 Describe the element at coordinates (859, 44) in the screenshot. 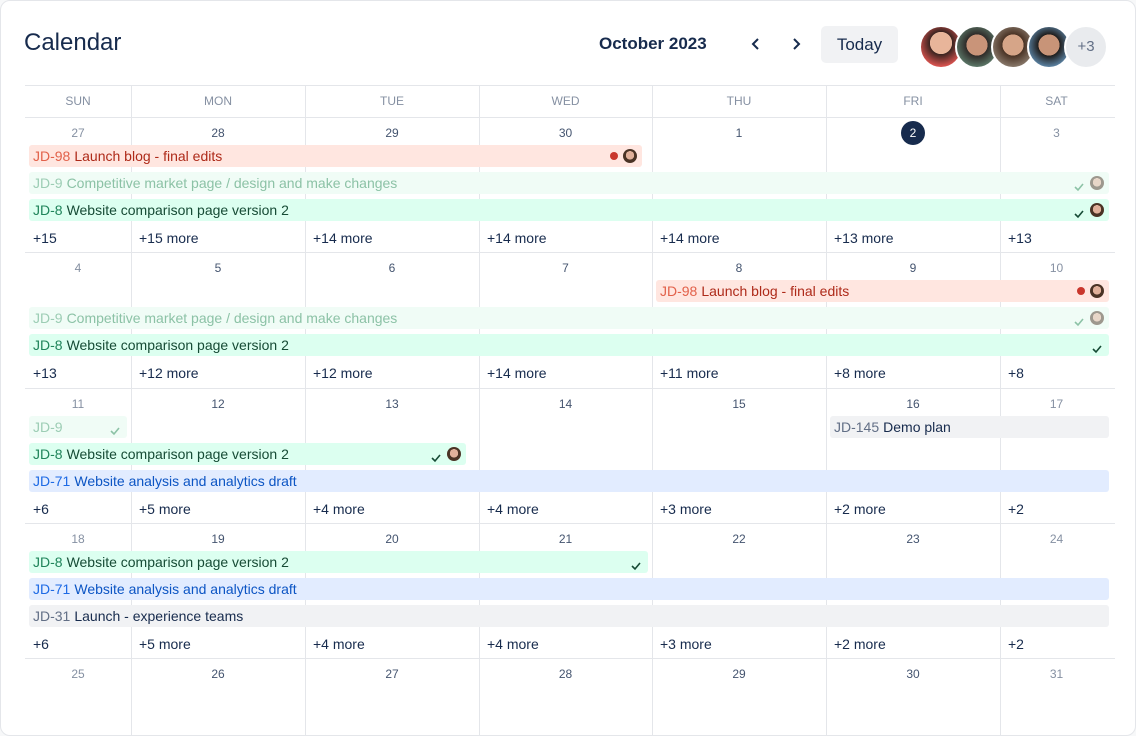

I see `today-button: Today` at that location.